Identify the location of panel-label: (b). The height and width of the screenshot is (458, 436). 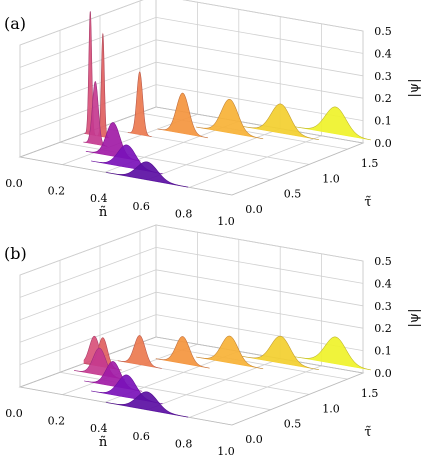
(15, 253).